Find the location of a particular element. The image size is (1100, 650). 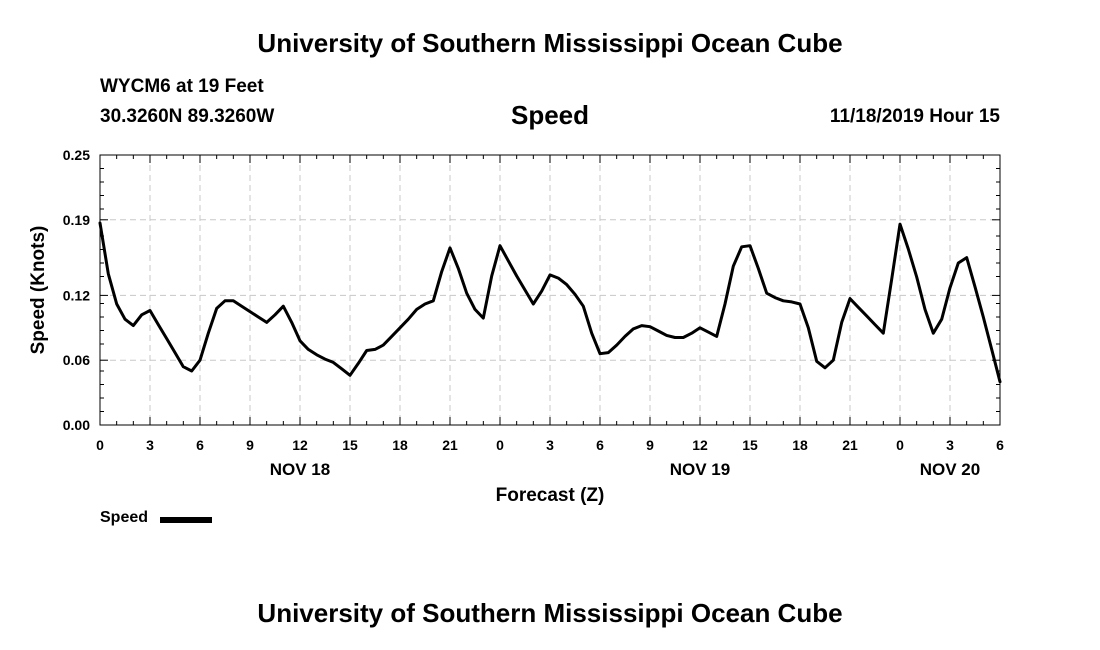

day-label: NOV 20 is located at coordinates (950, 469).